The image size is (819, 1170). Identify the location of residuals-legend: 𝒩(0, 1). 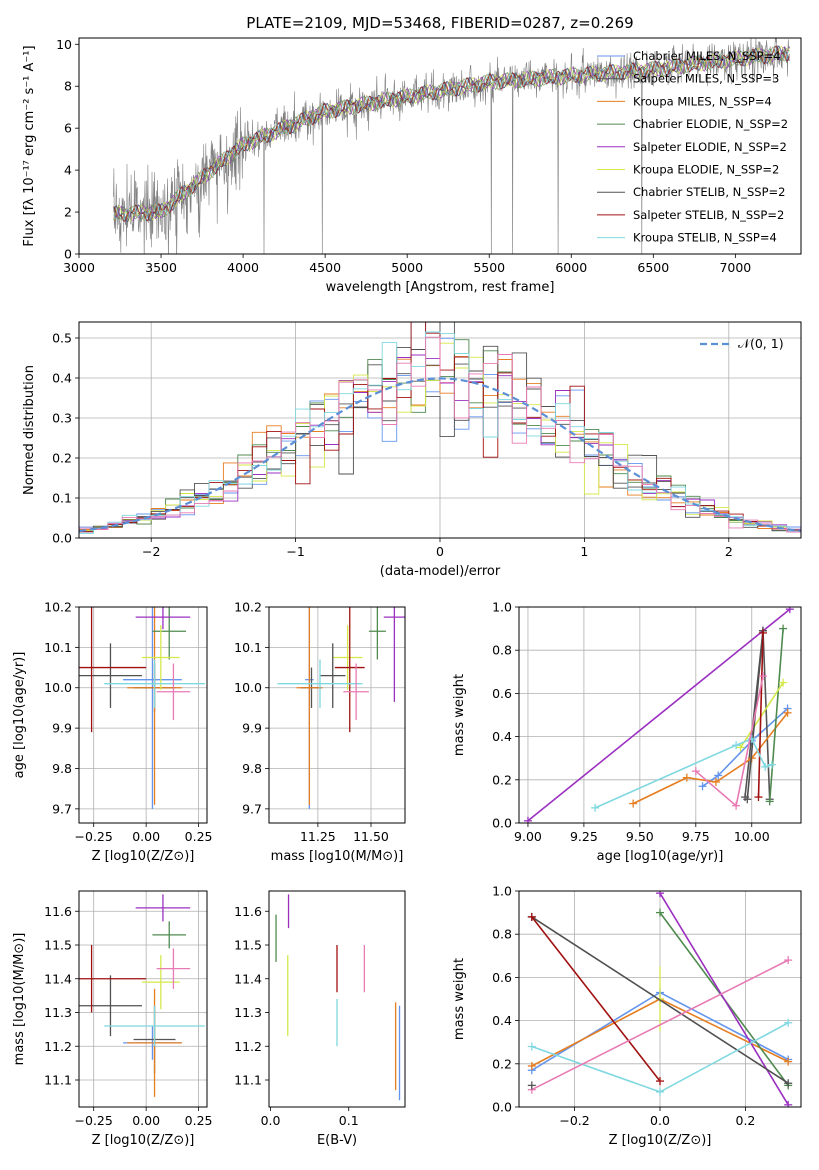
(742, 343).